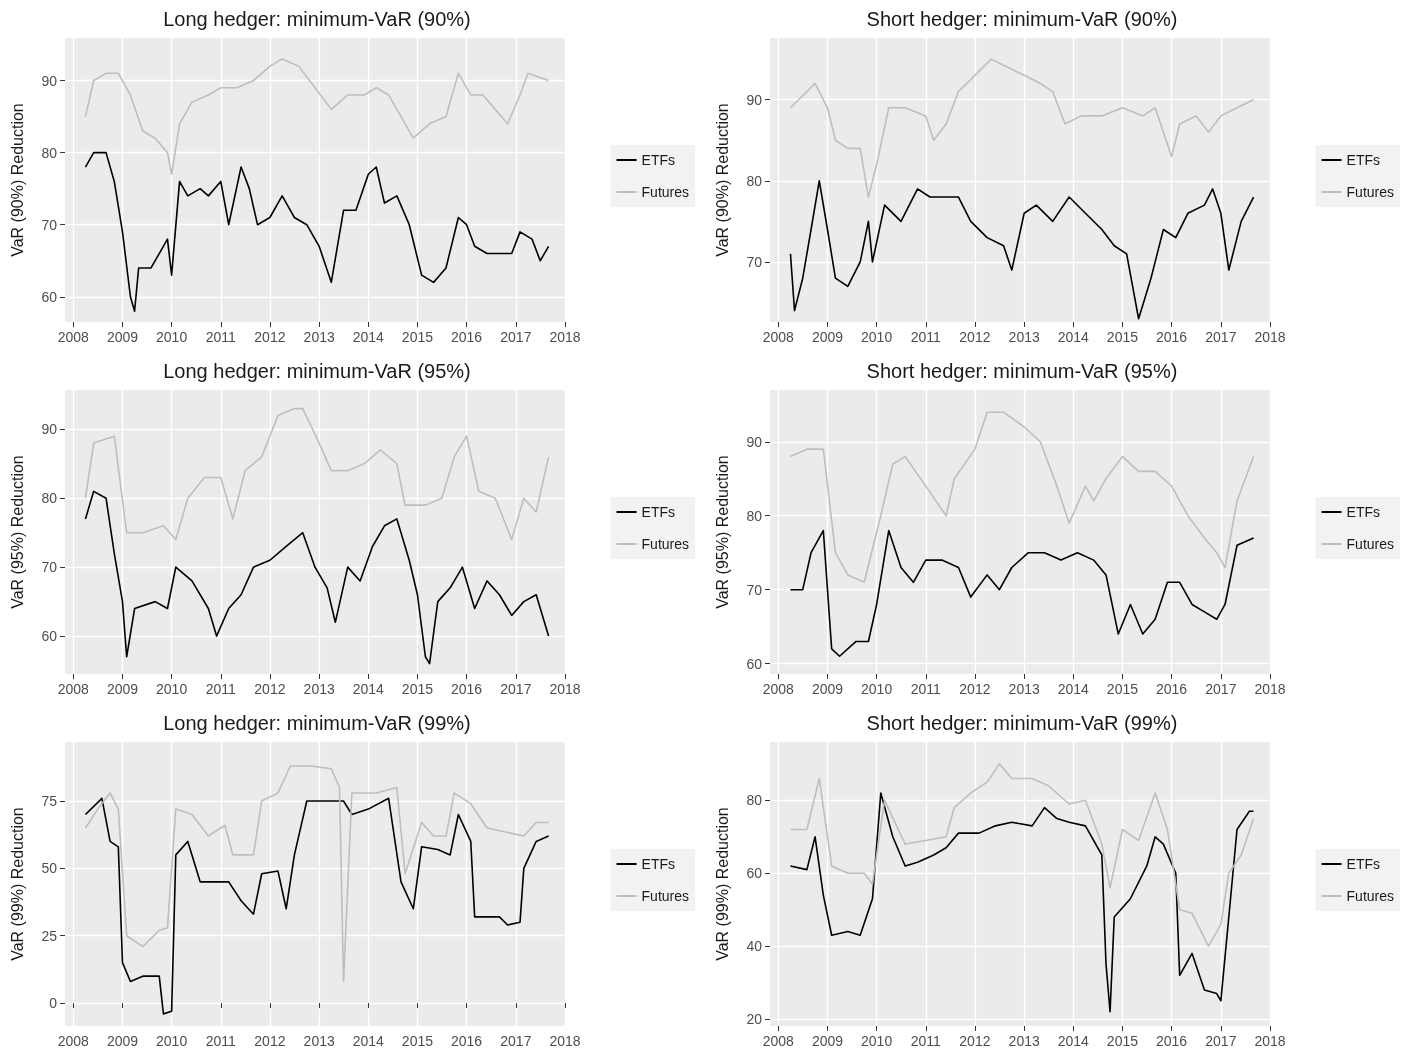 Image resolution: width=1410 pixels, height=1057 pixels. Describe the element at coordinates (1022, 371) in the screenshot. I see `chart-title: Short hedger: minimum-VaR (95%)` at that location.